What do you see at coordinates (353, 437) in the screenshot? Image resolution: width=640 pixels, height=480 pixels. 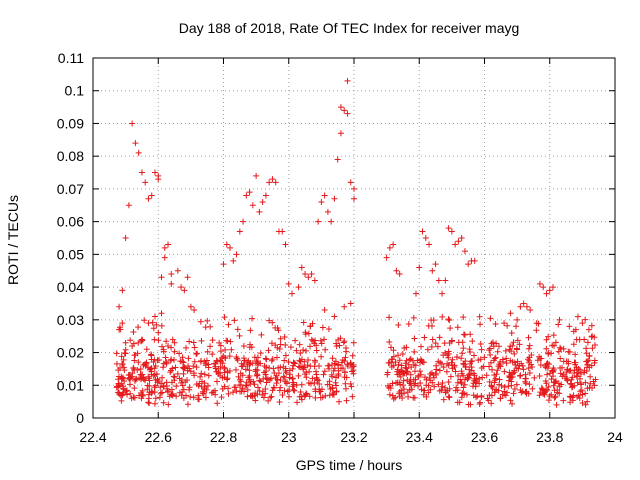 I see `x-tick-label: 23.2` at bounding box center [353, 437].